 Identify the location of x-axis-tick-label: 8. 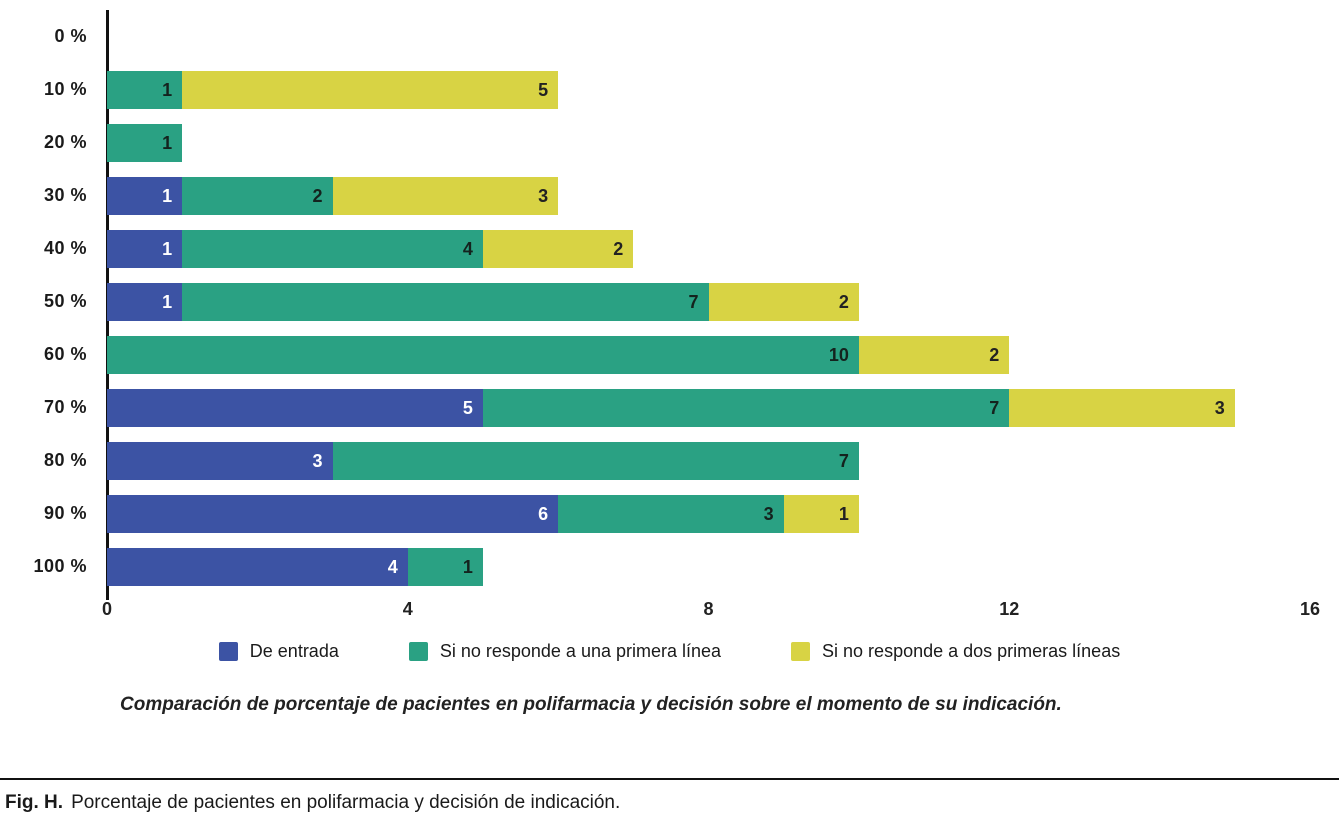
(708, 609).